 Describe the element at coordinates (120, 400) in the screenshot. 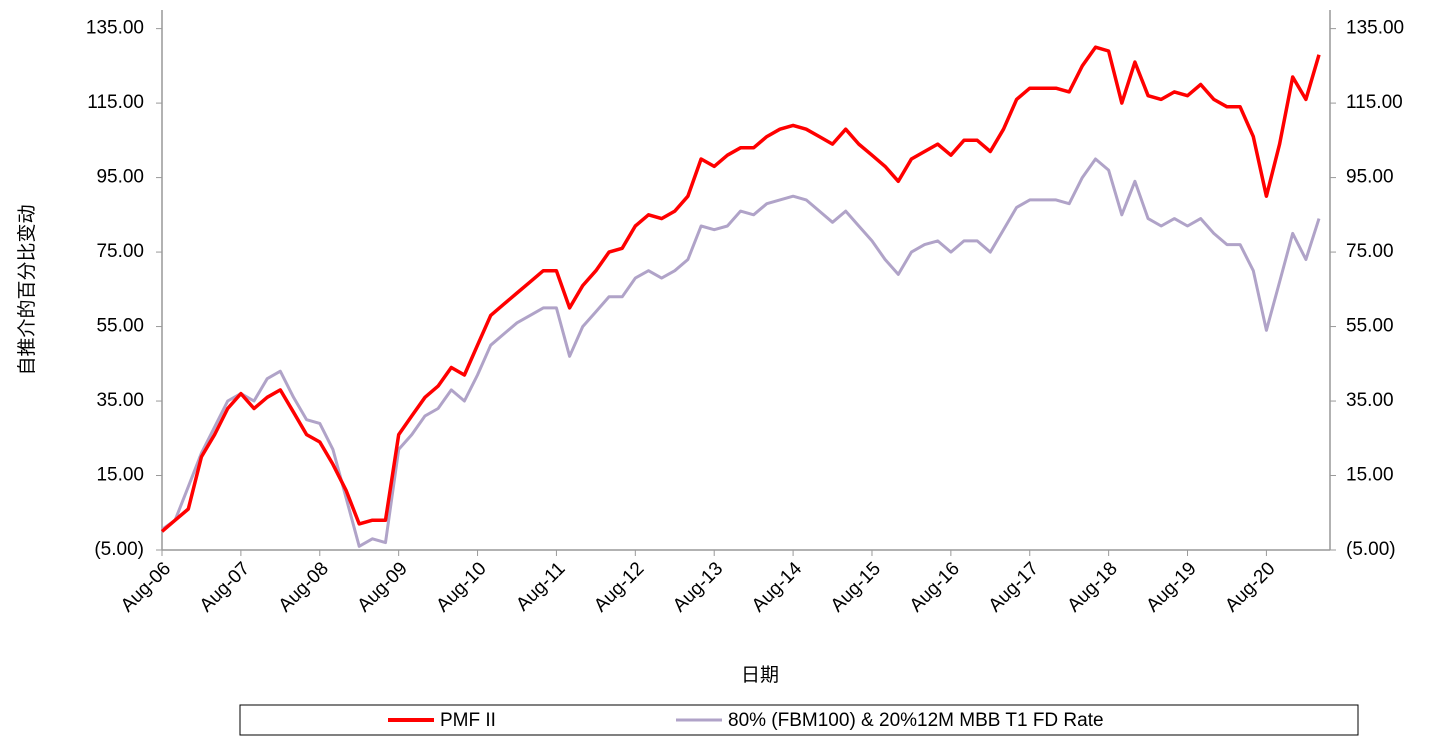

I see `y-tick-label: 35.00` at that location.